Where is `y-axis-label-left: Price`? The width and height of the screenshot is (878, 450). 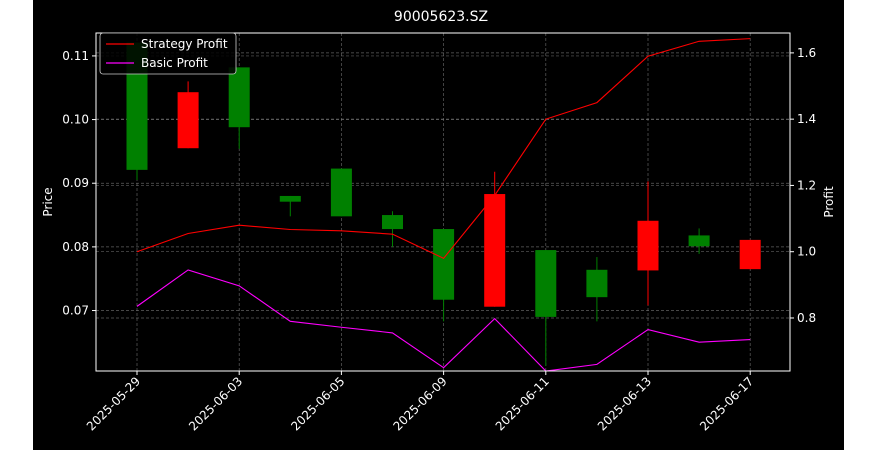
y-axis-label-left: Price is located at coordinates (48, 201).